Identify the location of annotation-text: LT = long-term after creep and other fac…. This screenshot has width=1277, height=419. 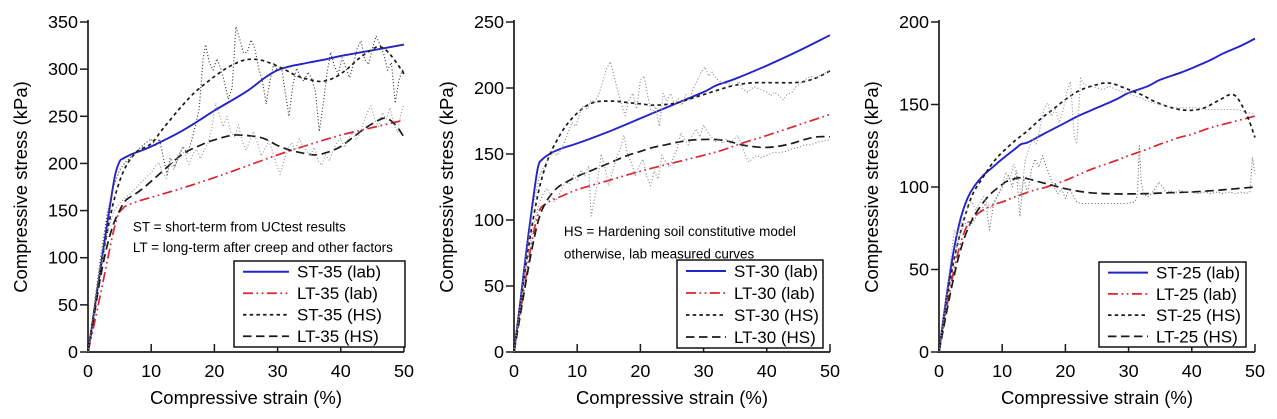
(263, 247).